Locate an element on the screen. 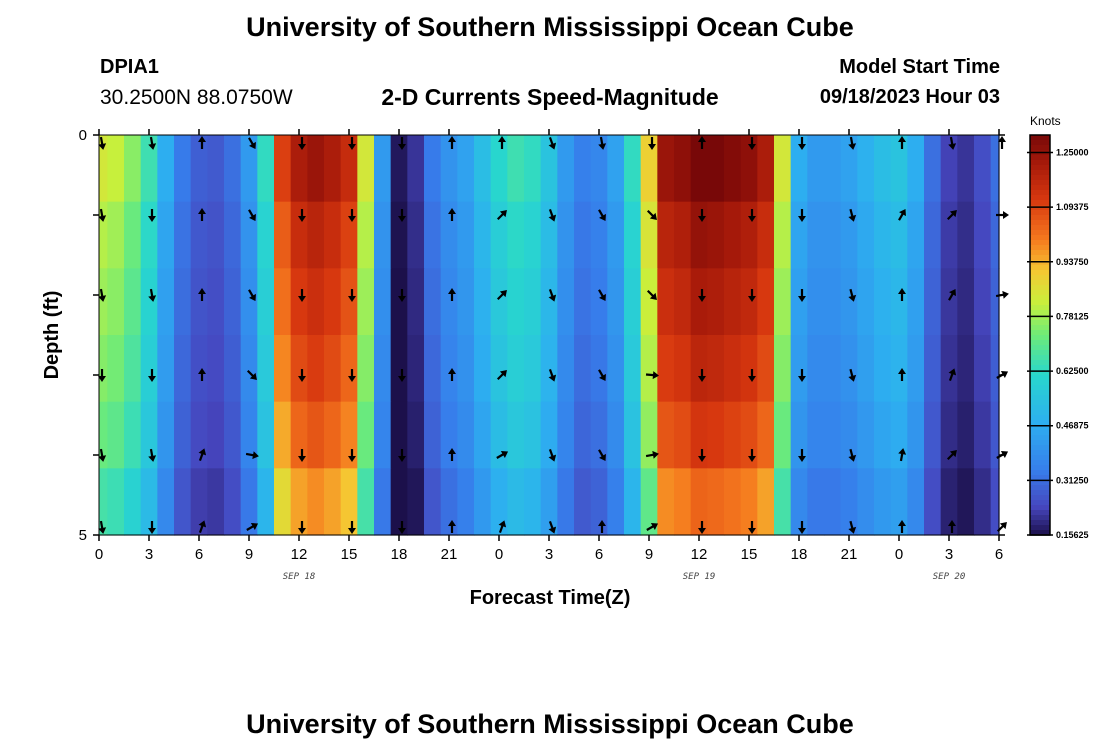 This screenshot has width=1100, height=750. x-tick-label: 6 is located at coordinates (999, 554).